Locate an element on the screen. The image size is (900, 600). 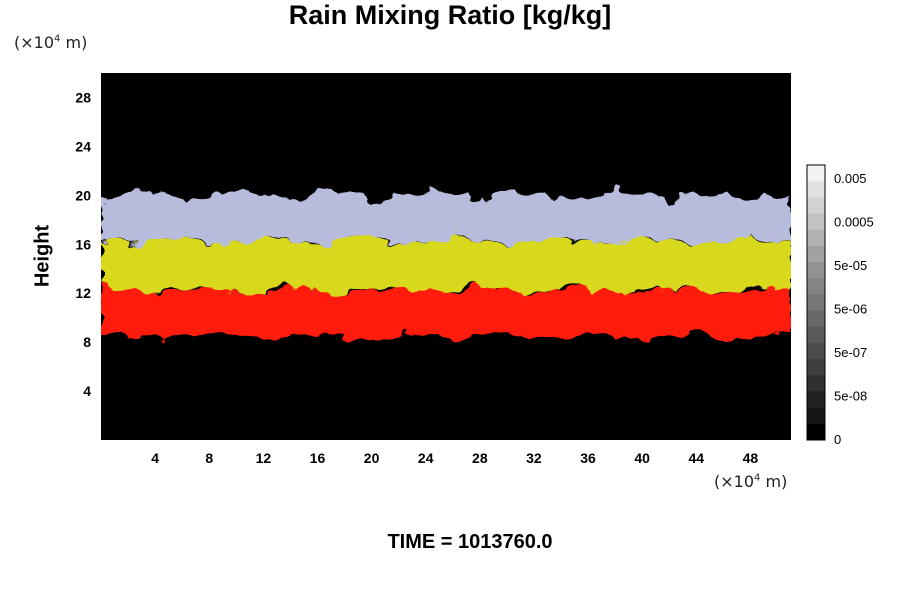
layer-yellow is located at coordinates (446, 264).